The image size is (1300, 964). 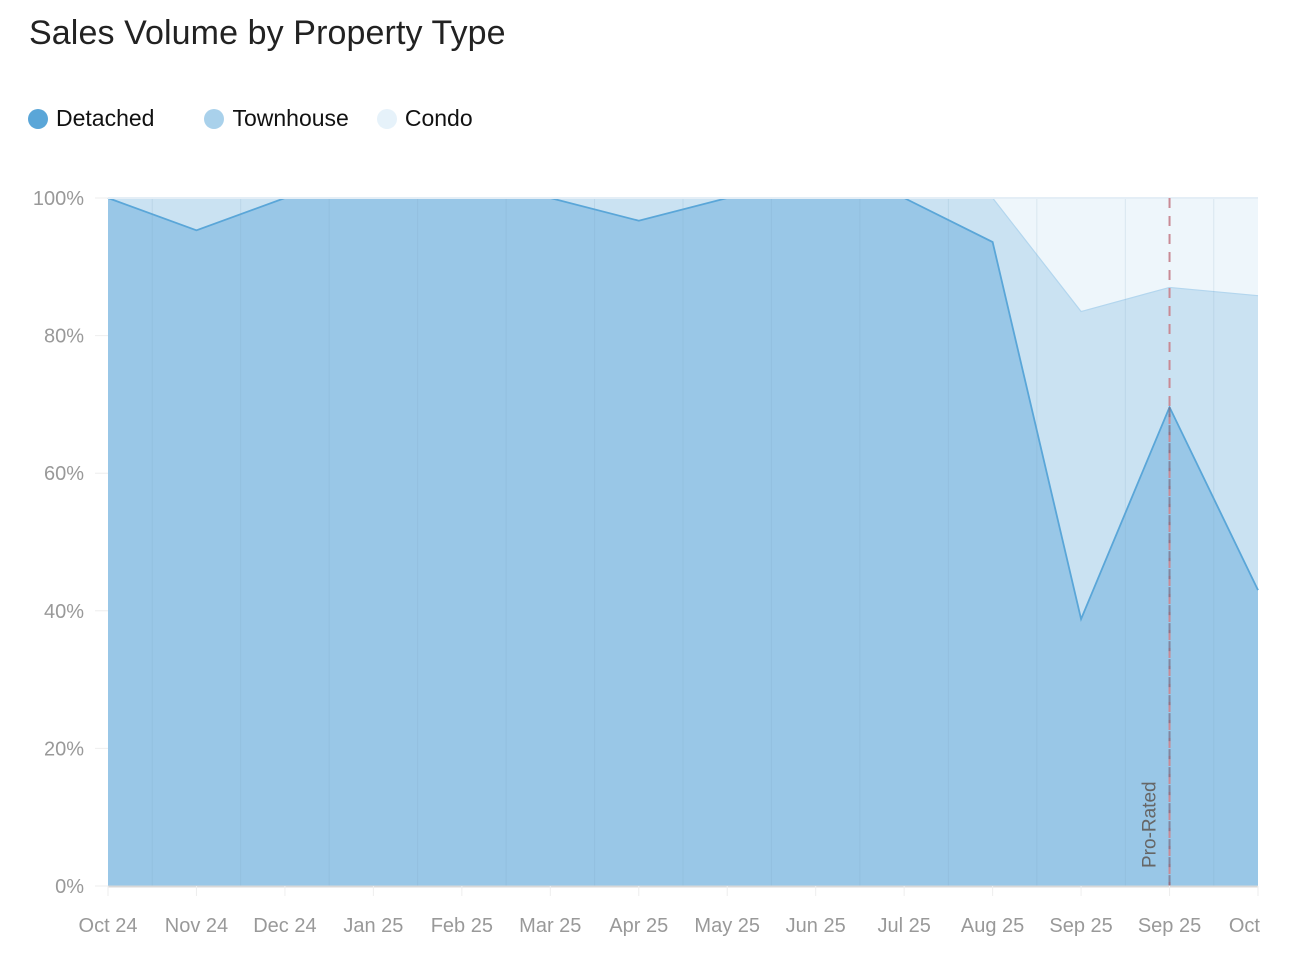 I want to click on x-tick-label: Feb 25, so click(x=462, y=926).